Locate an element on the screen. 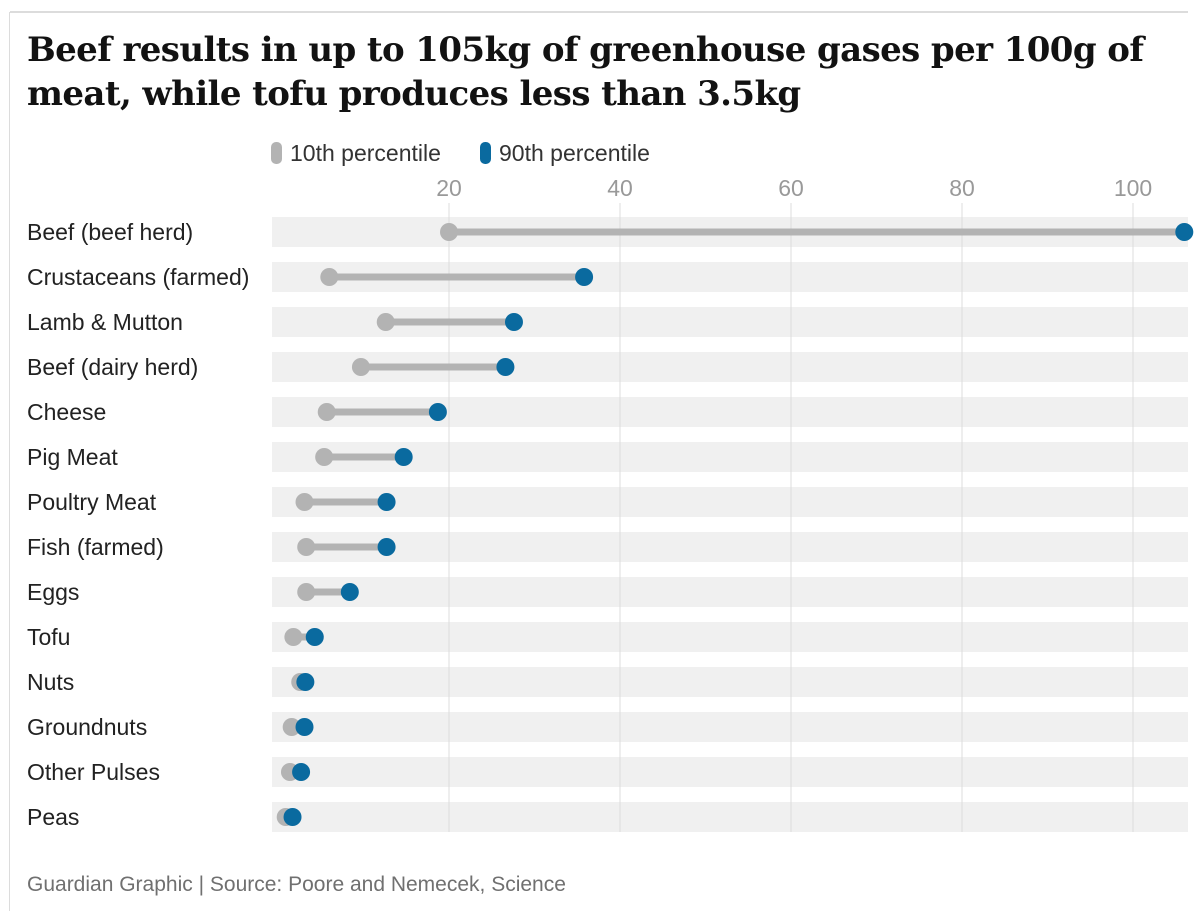 The image size is (1200, 911). category-label: Tofu is located at coordinates (48, 637).